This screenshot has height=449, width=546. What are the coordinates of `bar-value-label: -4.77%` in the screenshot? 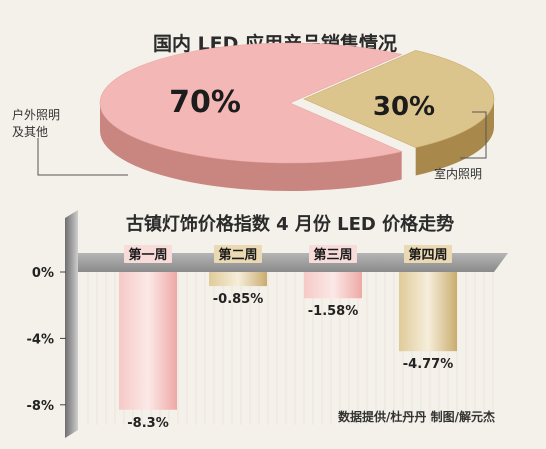 It's located at (428, 364).